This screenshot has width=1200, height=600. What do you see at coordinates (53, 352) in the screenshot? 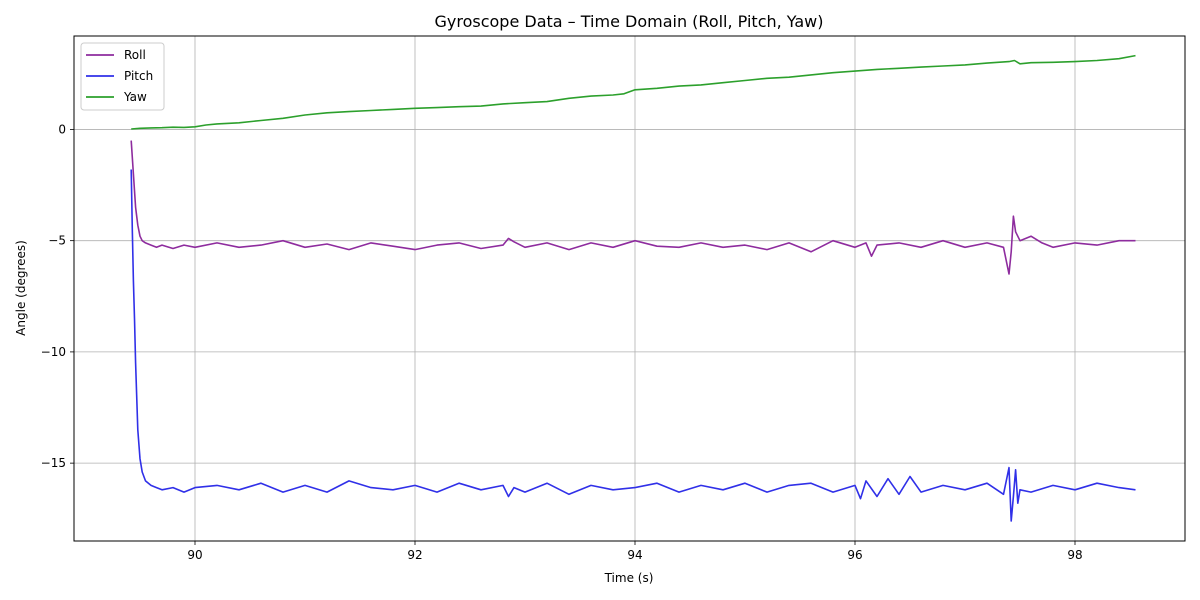
I see `y-tick-label: −10` at bounding box center [53, 352].